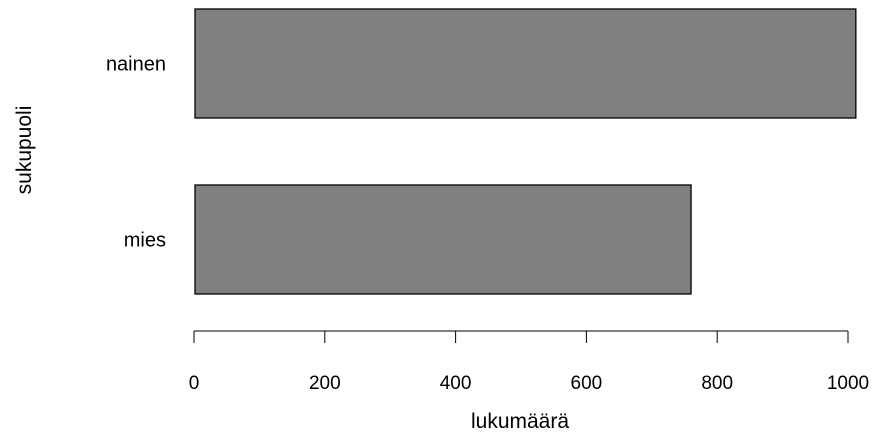 Image resolution: width=872 pixels, height=437 pixels. I want to click on category-label-mies: mies, so click(145, 241).